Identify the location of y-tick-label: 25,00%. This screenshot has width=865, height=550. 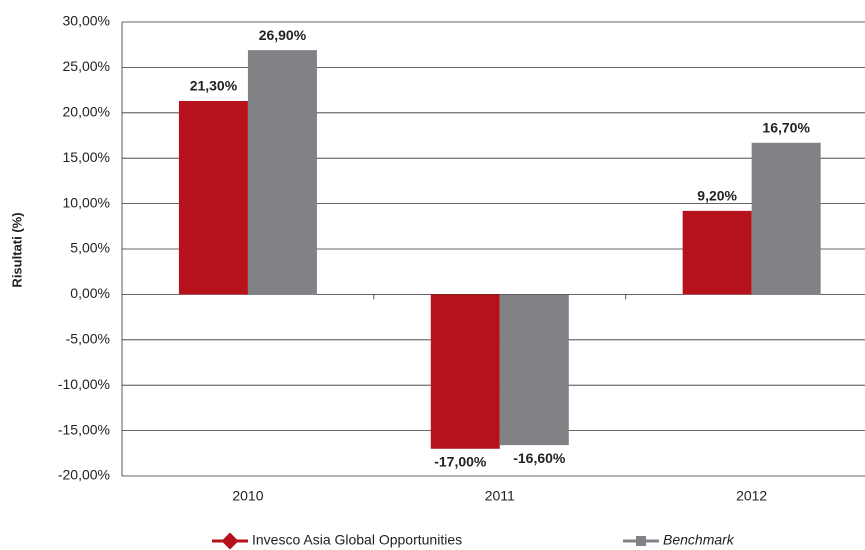
(86, 66).